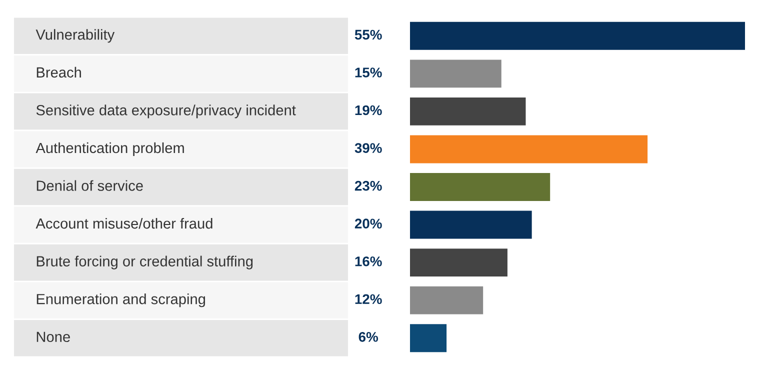 This screenshot has width=760, height=377. Describe the element at coordinates (368, 110) in the screenshot. I see `data-label: 19%` at that location.